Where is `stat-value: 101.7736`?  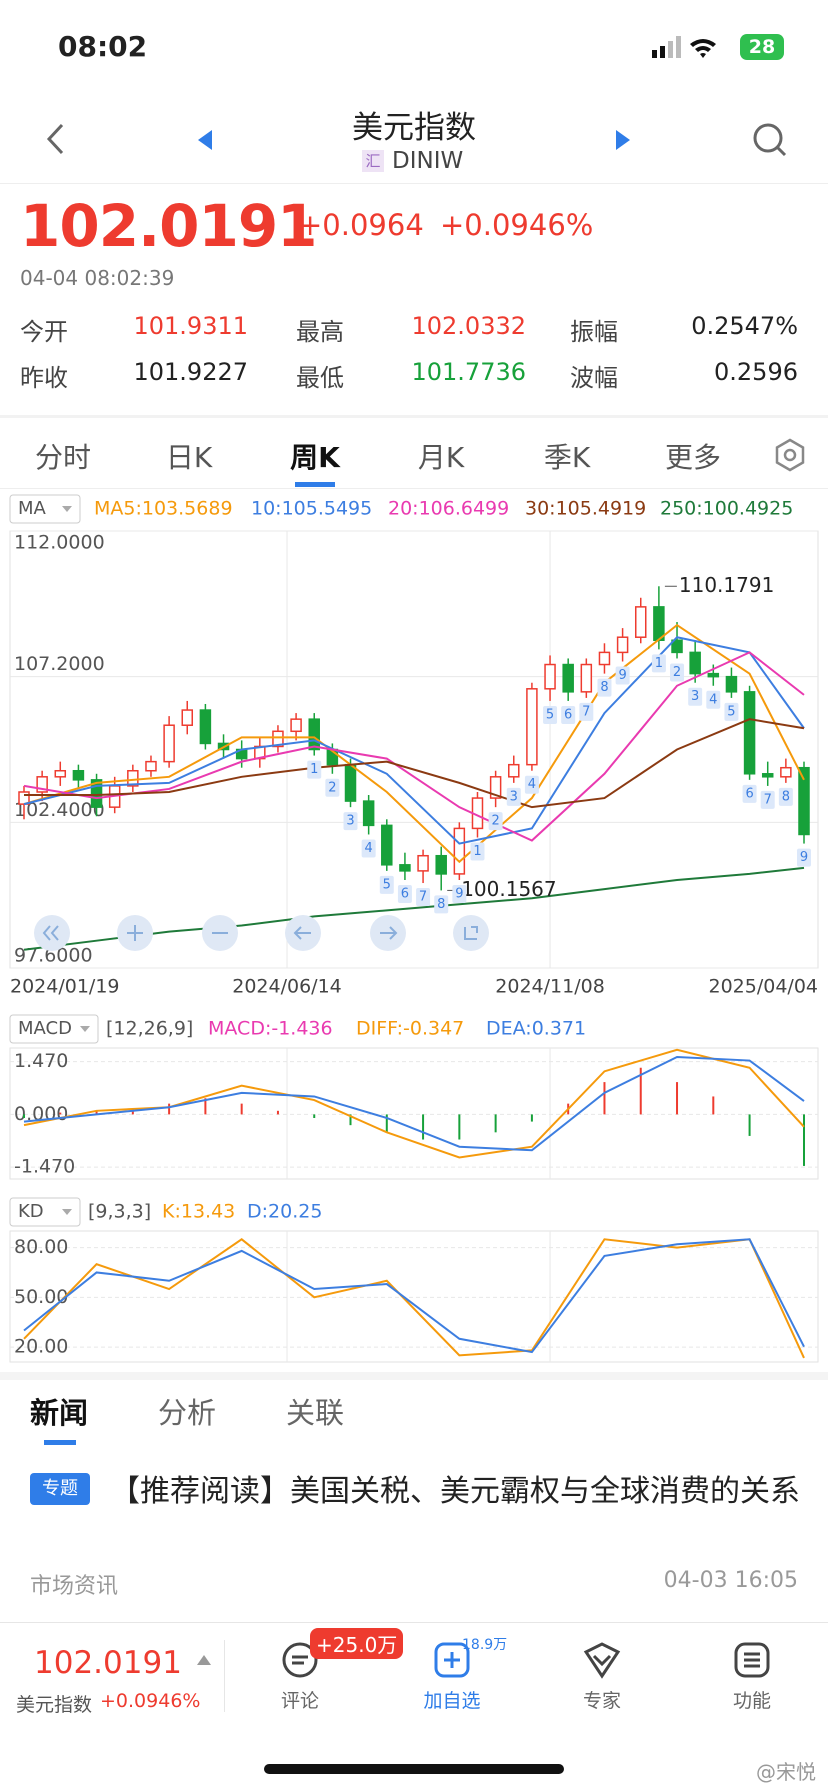
stat-value: 101.7736 is located at coordinates (468, 372).